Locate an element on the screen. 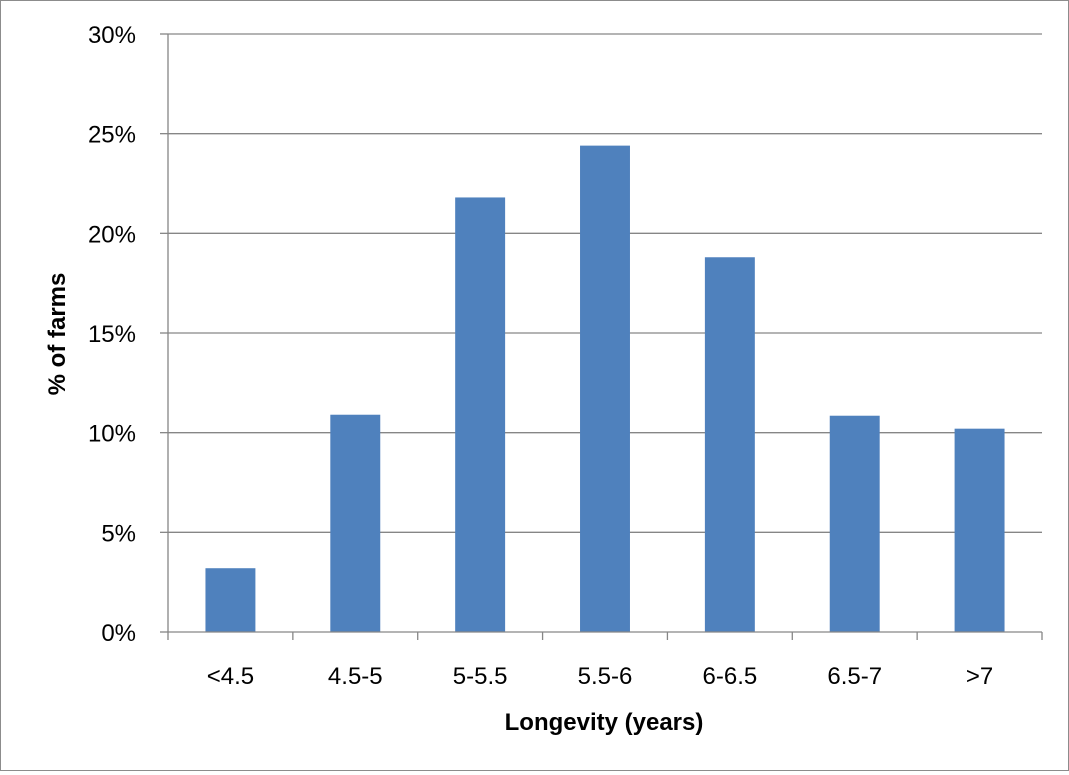 The image size is (1069, 775). y-tick-label: 0% is located at coordinates (118, 633).